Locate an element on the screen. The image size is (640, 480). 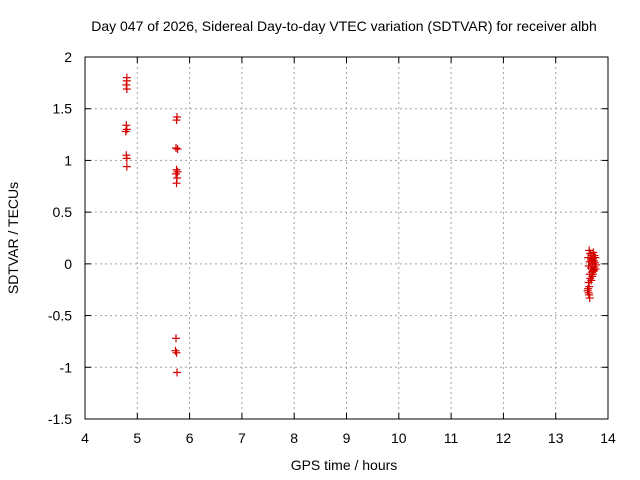
y-tick-label: 0 is located at coordinates (68, 264).